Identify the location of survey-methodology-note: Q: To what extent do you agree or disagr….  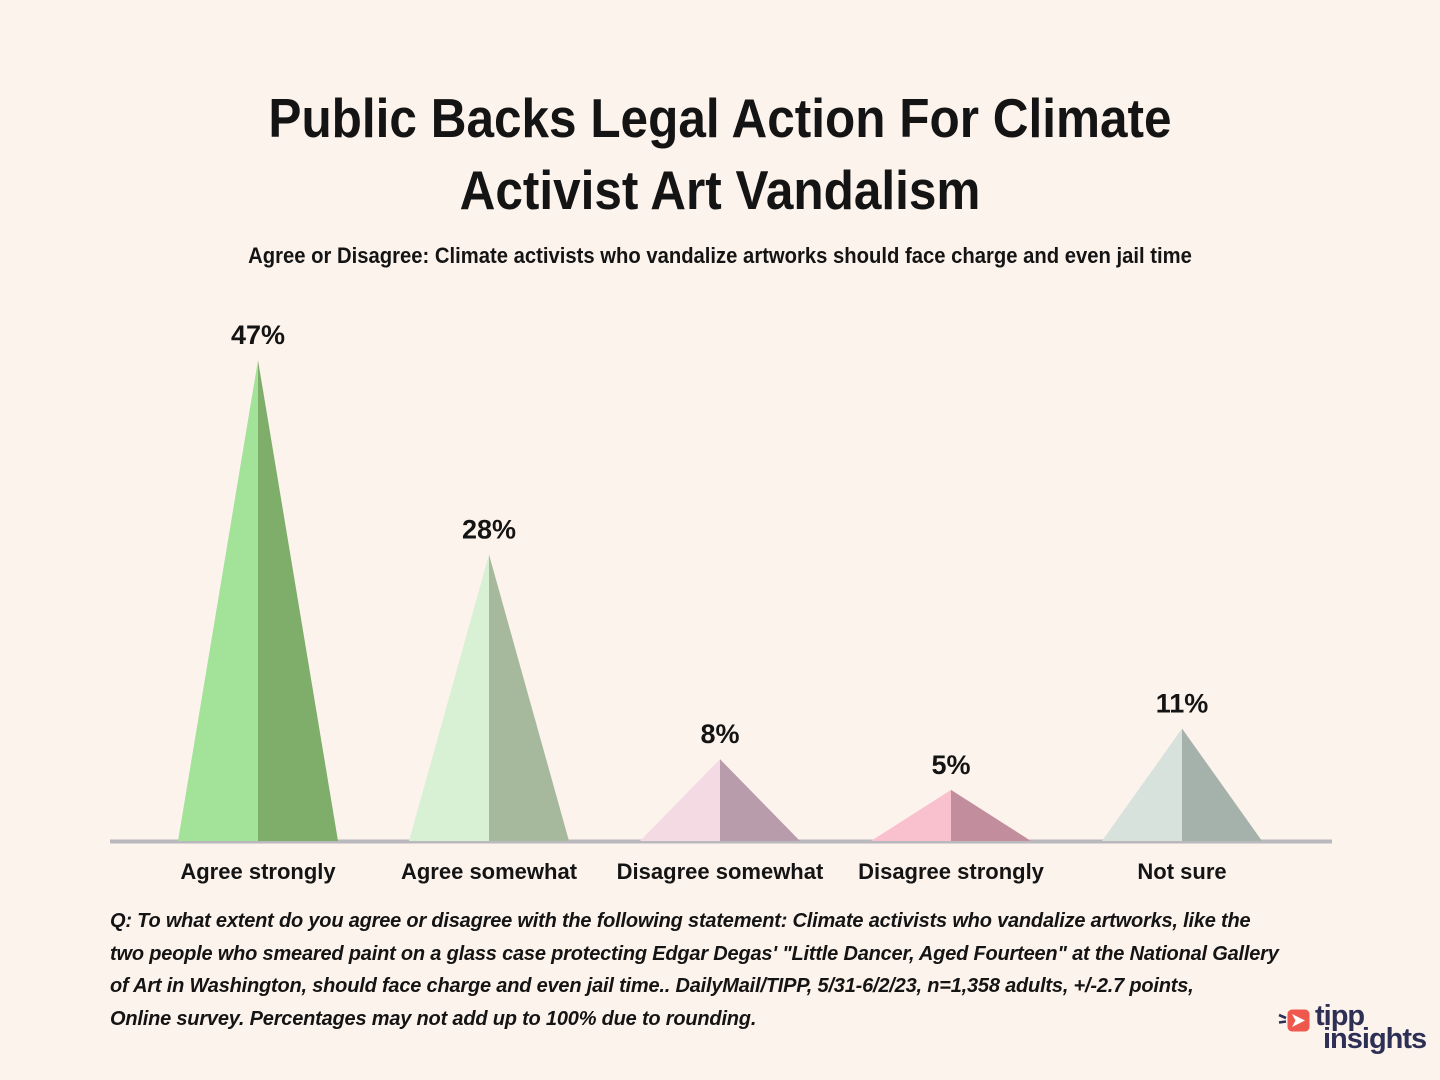
(735, 970).